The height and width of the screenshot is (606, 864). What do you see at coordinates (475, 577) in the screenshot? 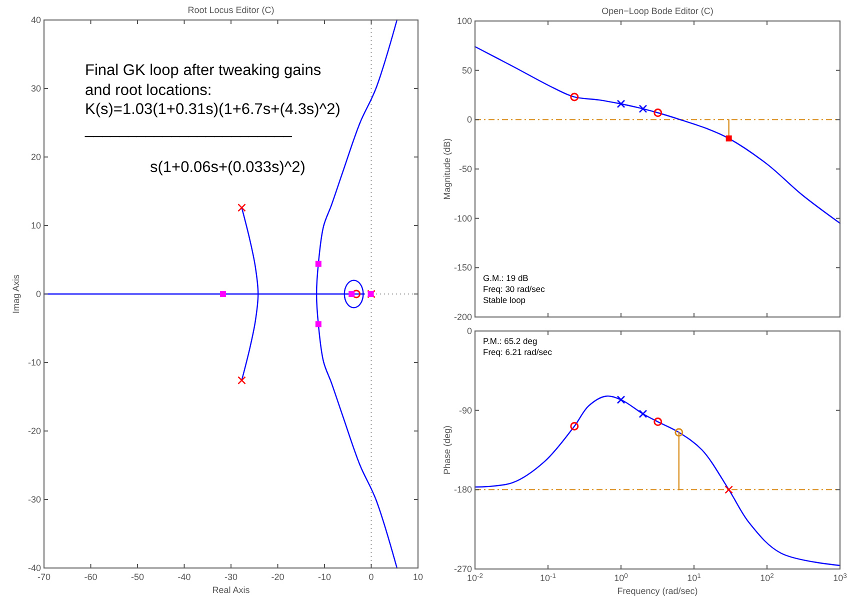
I see `x-tick-label: 10$^{-2}$` at bounding box center [475, 577].